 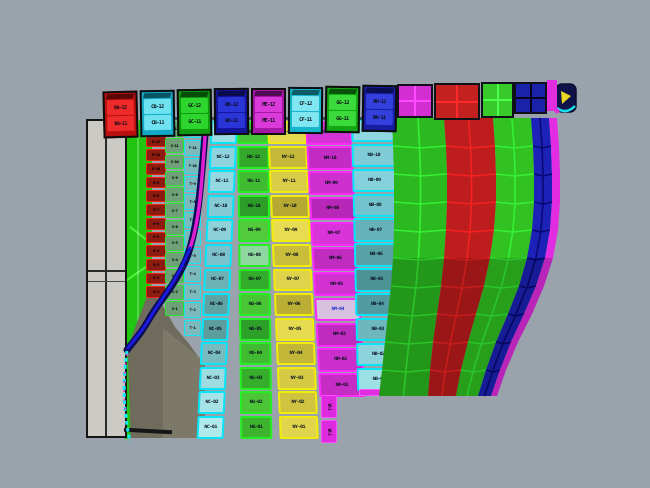 What do you see at coordinates (156, 209) in the screenshot?
I see `panel-label: R-7` at bounding box center [156, 209].